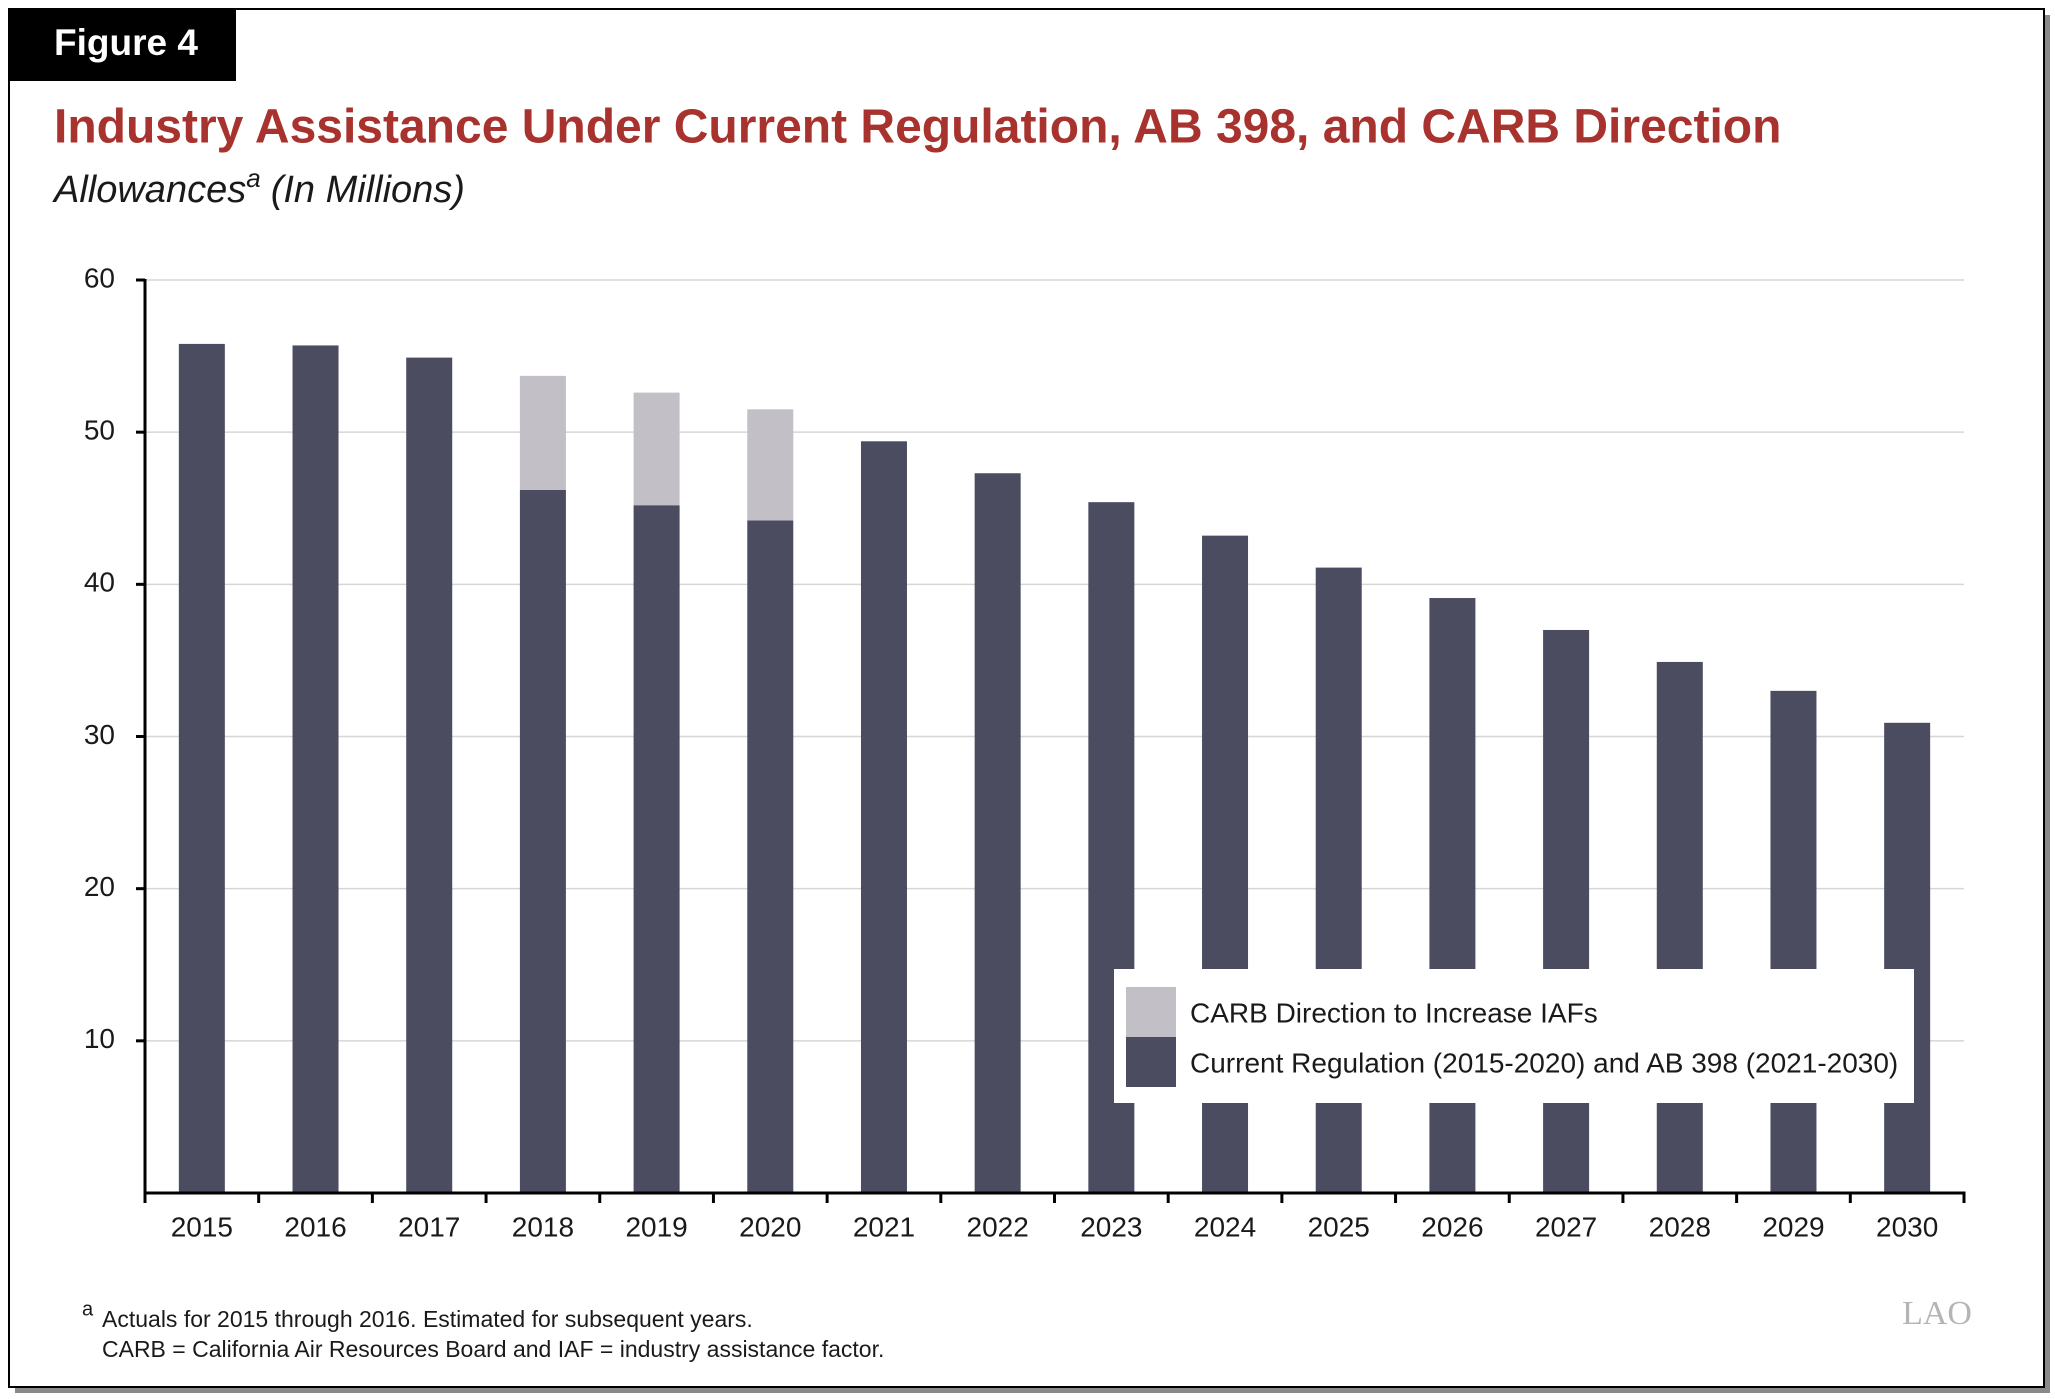 This screenshot has width=2055, height=1399. Describe the element at coordinates (202, 1226) in the screenshot. I see `x-tick-label: 2015` at that location.